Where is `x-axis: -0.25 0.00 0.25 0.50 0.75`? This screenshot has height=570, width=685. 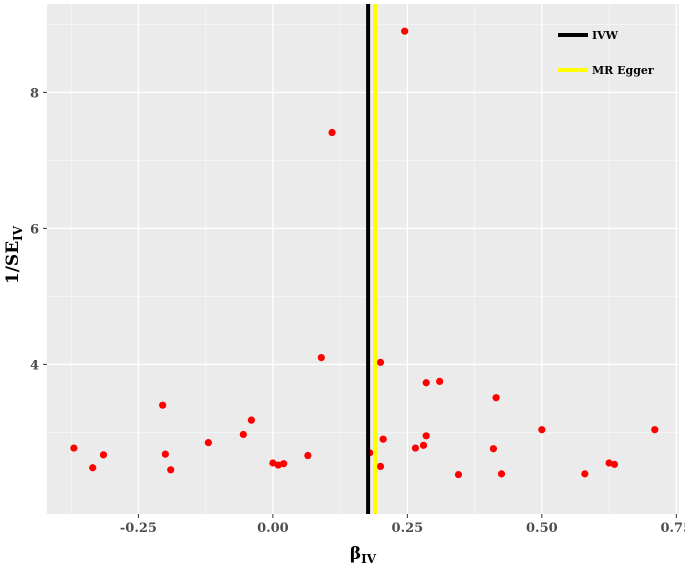 x-axis: -0.25 0.00 0.25 0.50 0.75 is located at coordinates (402, 525).